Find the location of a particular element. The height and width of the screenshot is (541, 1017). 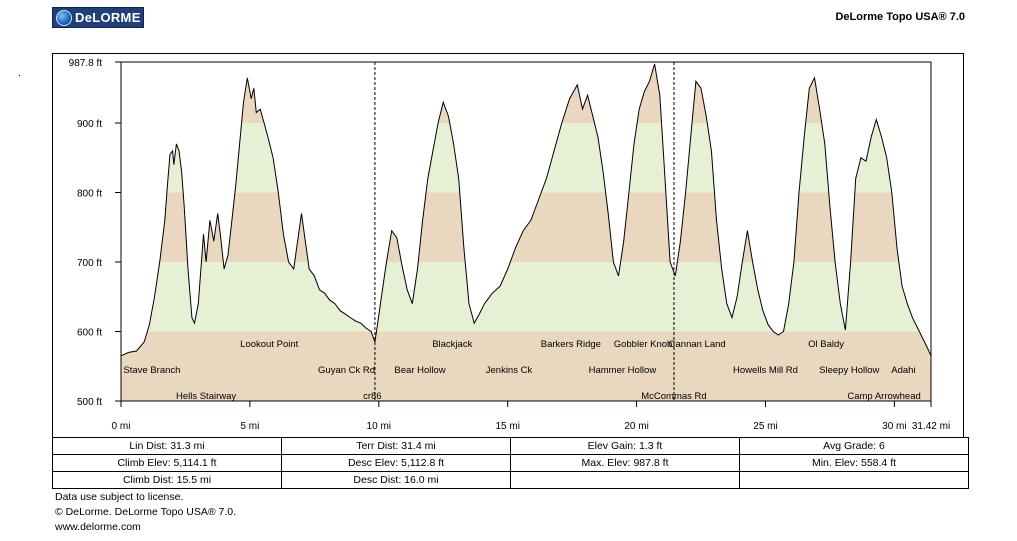

copyright-note: © DeLorme. DeLorme Topo USA® 7.0. is located at coordinates (146, 512).